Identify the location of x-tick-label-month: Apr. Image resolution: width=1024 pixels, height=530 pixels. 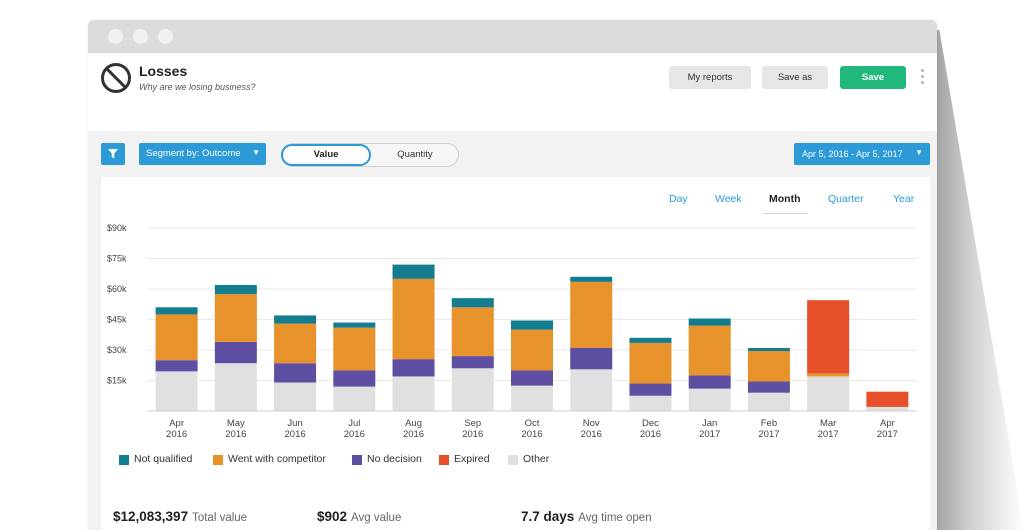
(176, 423).